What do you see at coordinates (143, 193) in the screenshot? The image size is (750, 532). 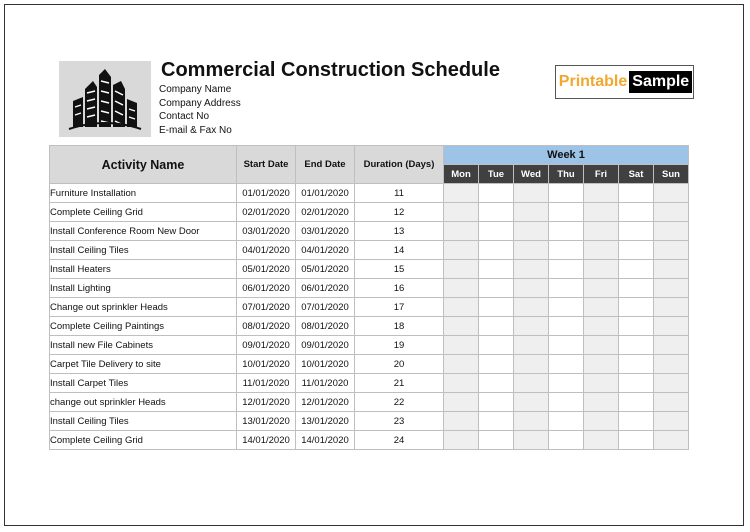 I see `activity-name-cell: Furniture Installation` at bounding box center [143, 193].